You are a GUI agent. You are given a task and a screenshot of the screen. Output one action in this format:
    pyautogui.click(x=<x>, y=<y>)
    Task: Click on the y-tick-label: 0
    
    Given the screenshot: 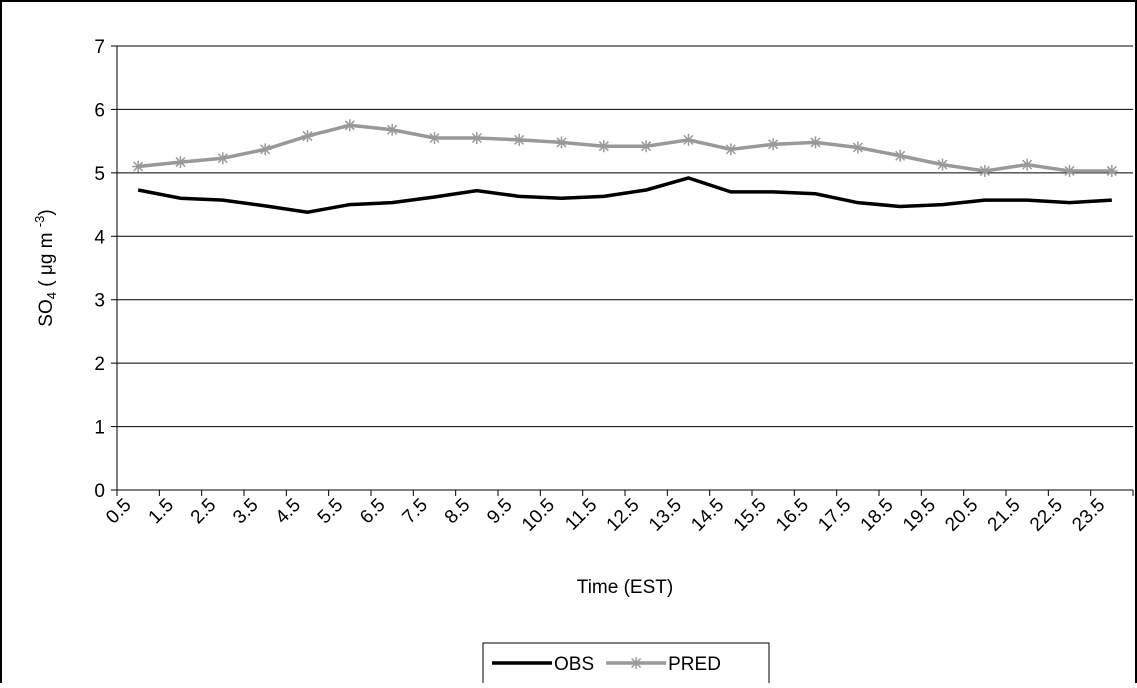 What is the action you would take?
    pyautogui.click(x=99, y=491)
    